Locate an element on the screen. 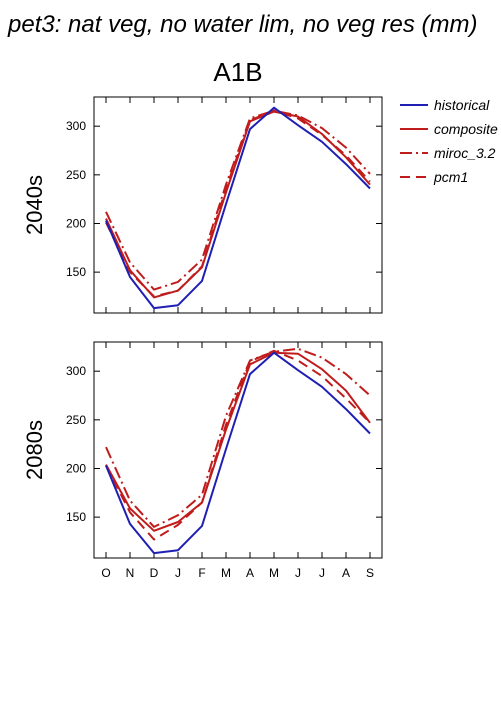 The image size is (501, 709). legend-label-composite: composite is located at coordinates (466, 129).